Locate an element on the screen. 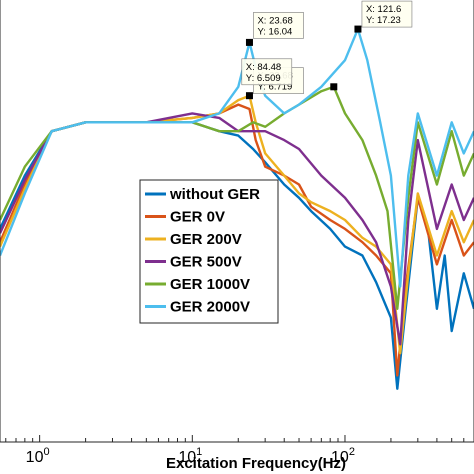  data-tip-x: X: 84.48 is located at coordinates (263, 67).